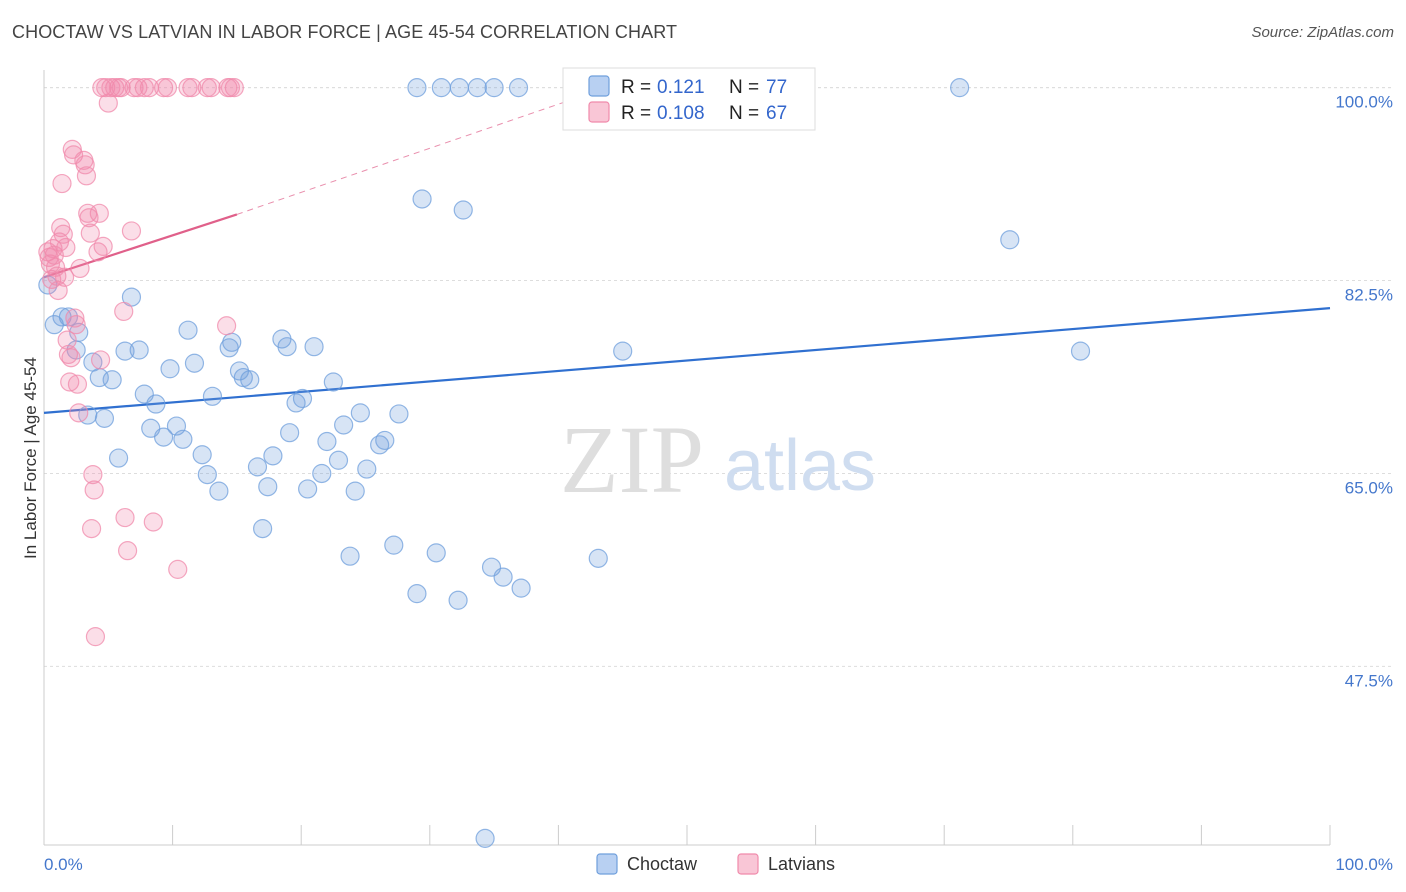  Describe the element at coordinates (687, 360) in the screenshot. I see `choctaw-trend-line` at that location.